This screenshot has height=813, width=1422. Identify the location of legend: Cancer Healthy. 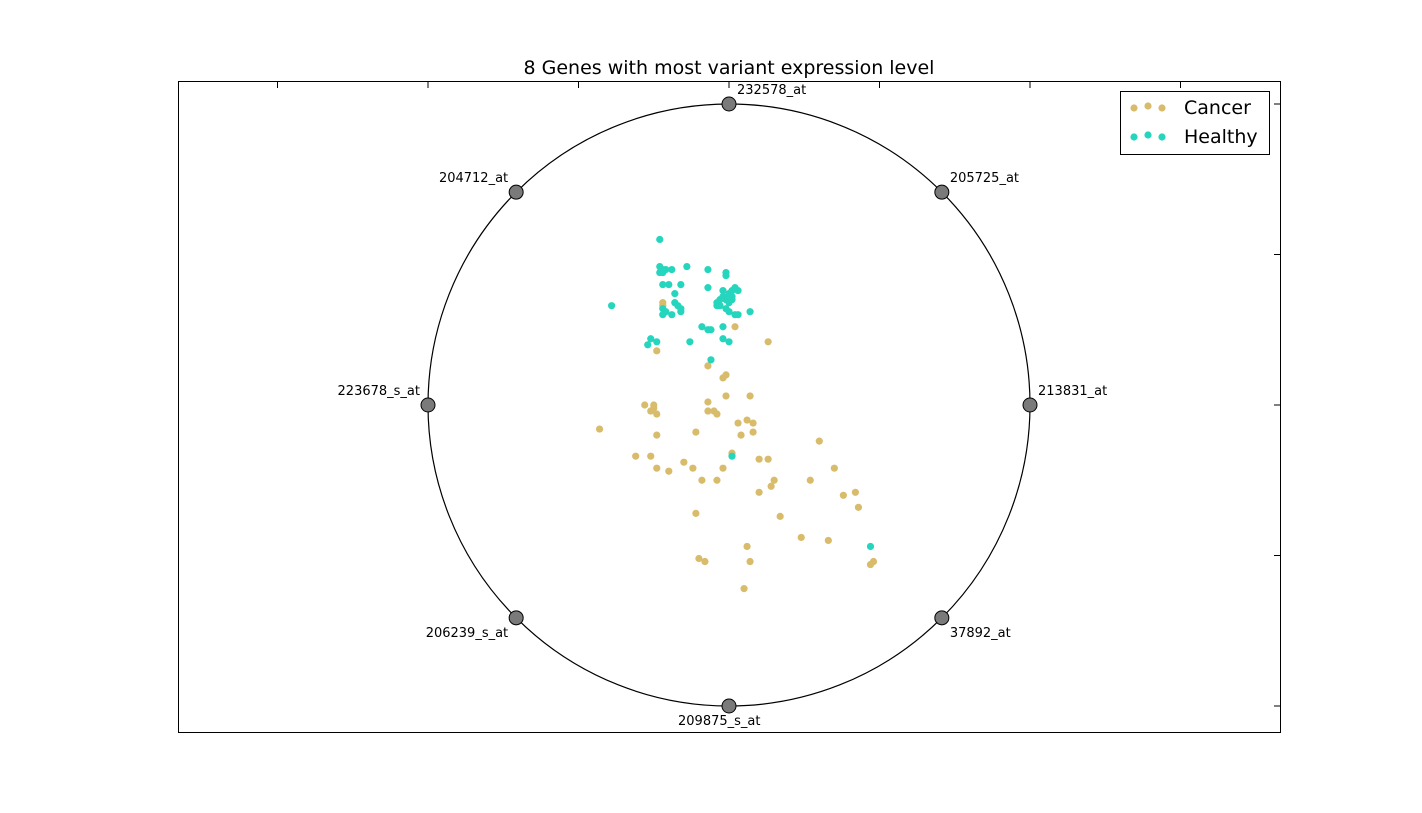
(1195, 123).